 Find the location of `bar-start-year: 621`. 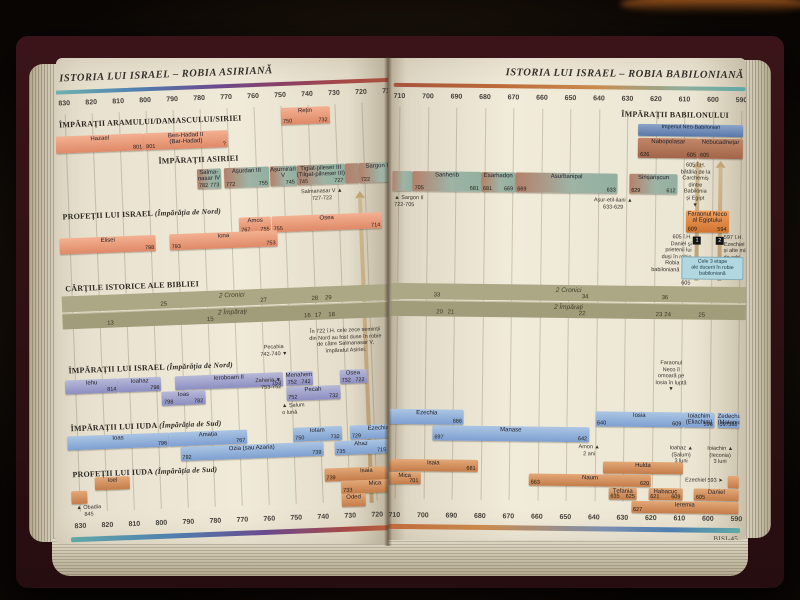

bar-start-year: 621 is located at coordinates (655, 497).